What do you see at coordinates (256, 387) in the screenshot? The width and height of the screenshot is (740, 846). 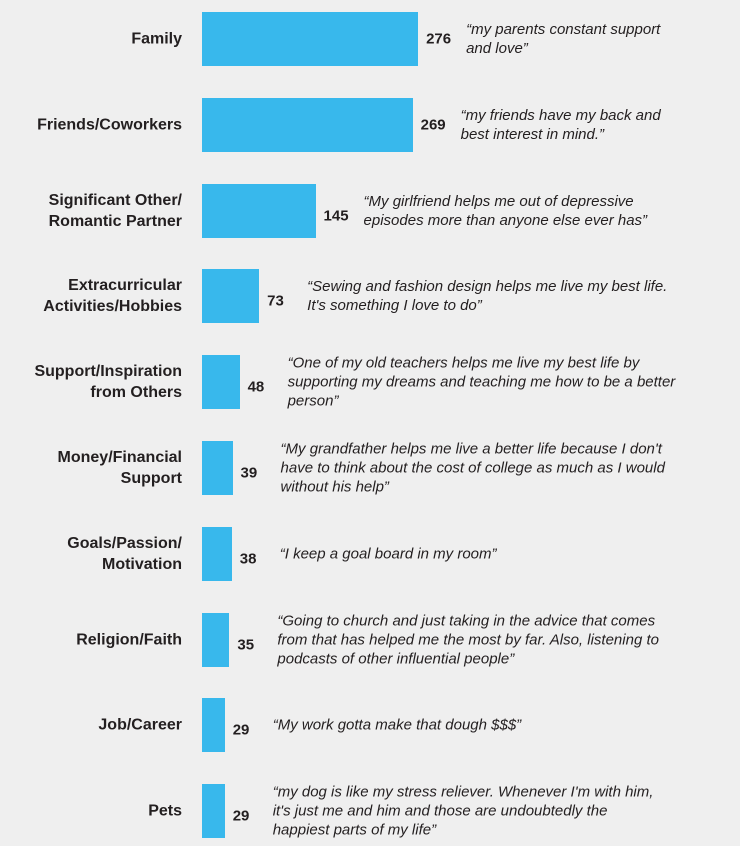 I see `value-label: 48` at bounding box center [256, 387].